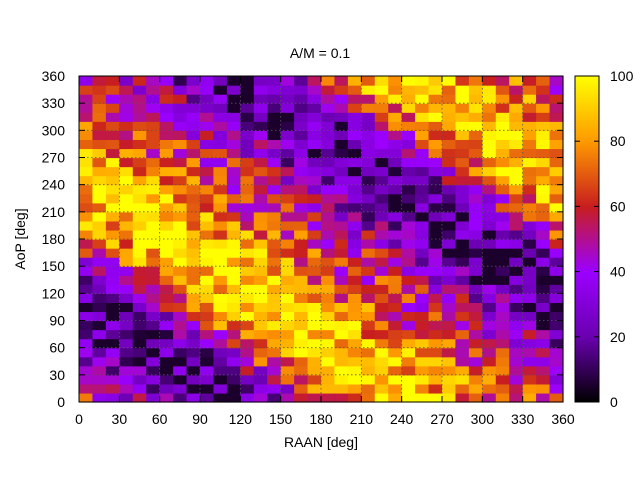 This screenshot has width=640, height=485. Describe the element at coordinates (523, 419) in the screenshot. I see `x-tick-label: 330` at that location.